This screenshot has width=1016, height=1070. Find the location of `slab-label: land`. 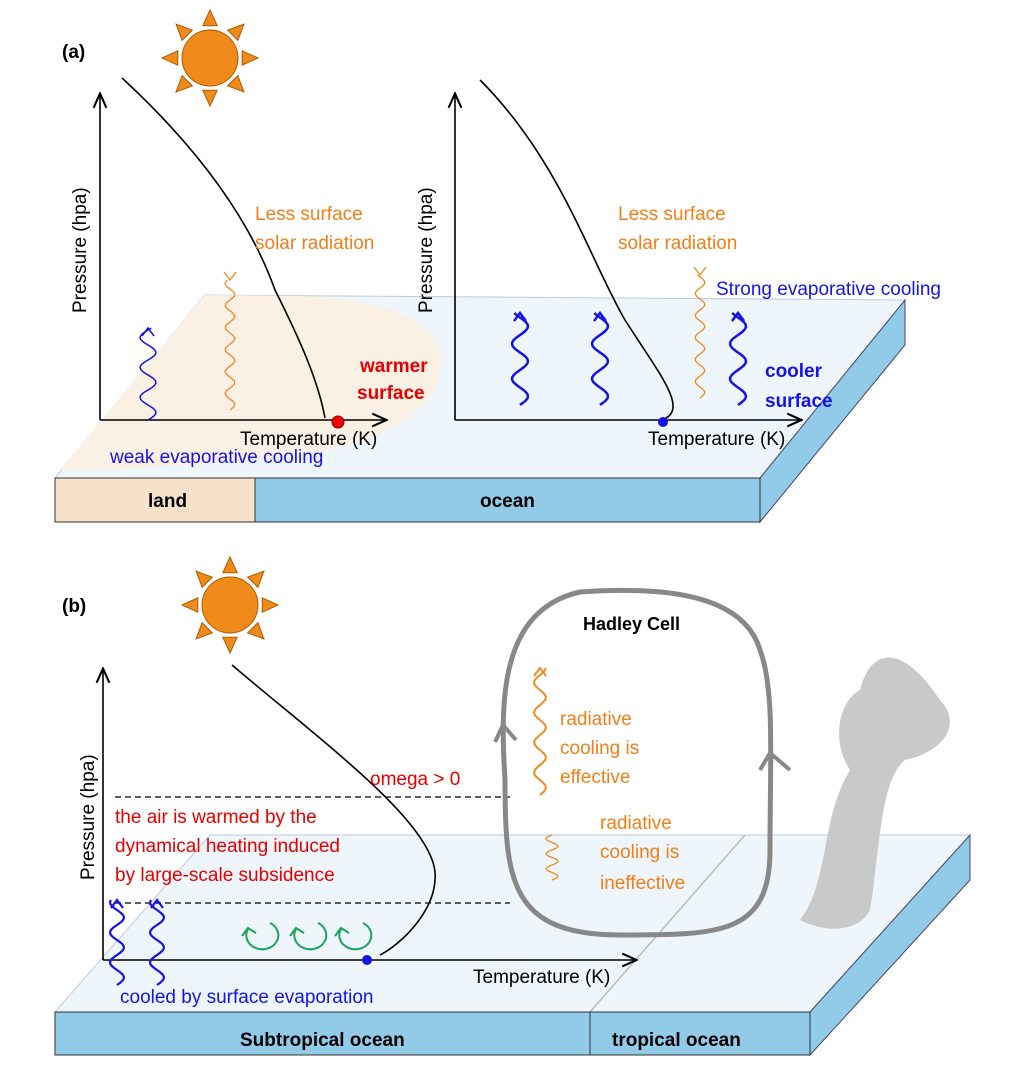

slab-label: land is located at coordinates (167, 501).